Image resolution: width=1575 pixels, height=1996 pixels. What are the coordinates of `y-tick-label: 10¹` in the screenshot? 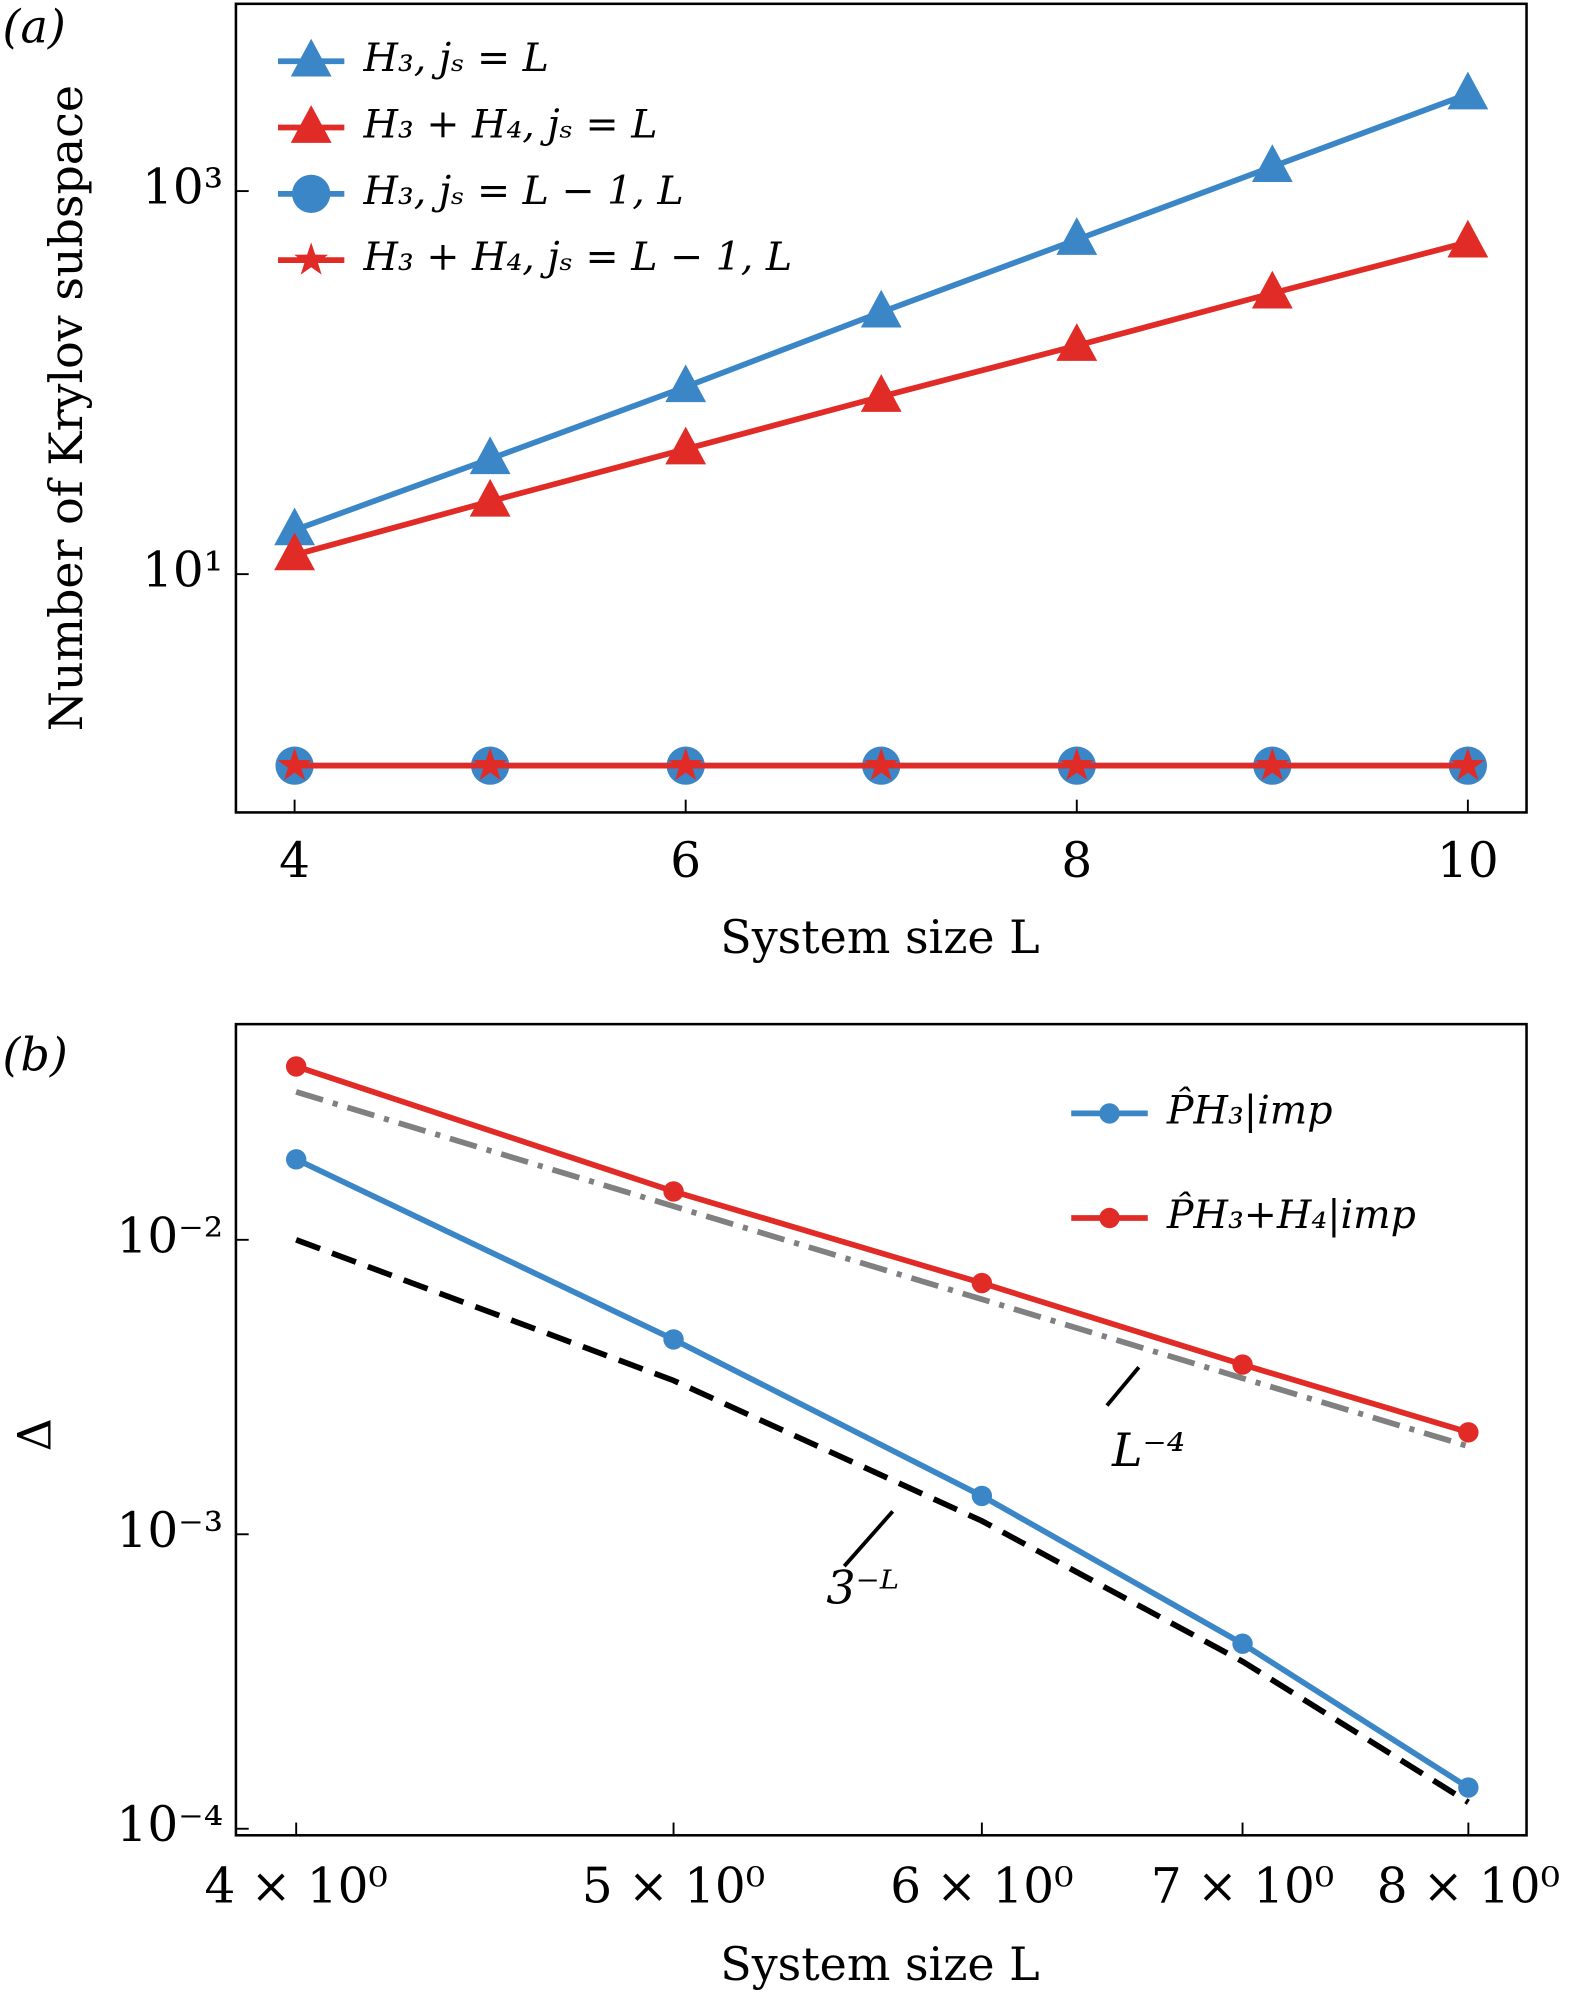 It's located at (182, 571).